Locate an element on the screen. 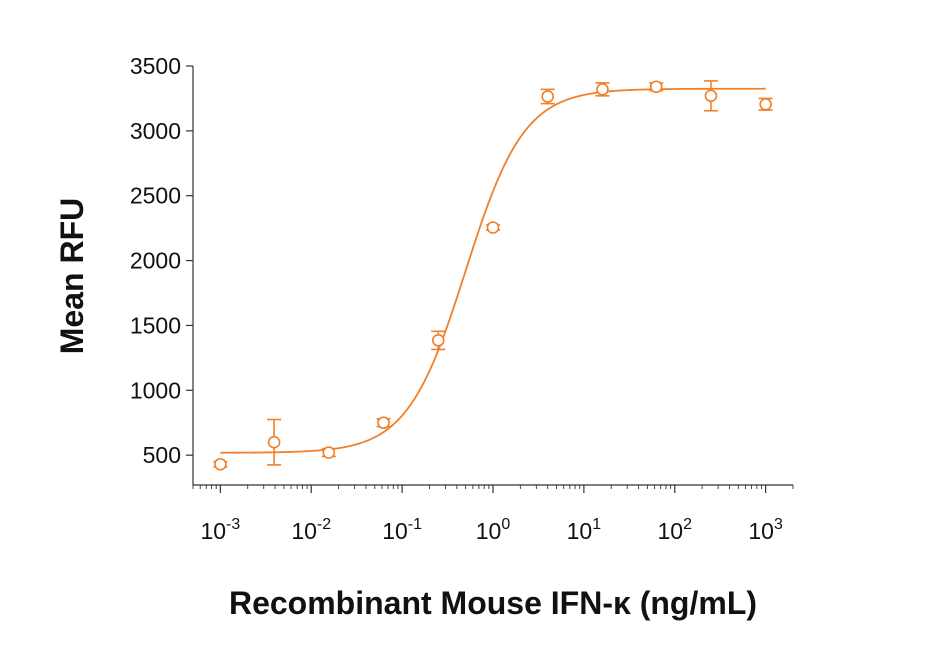 The width and height of the screenshot is (939, 654). y-tick-label: 500 is located at coordinates (162, 455).